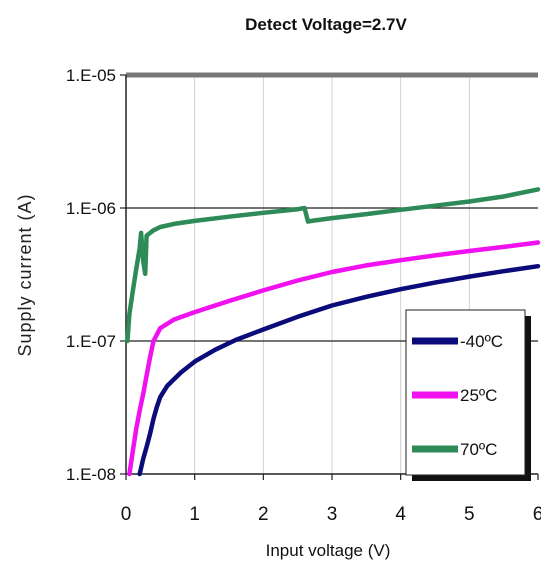 The image size is (541, 567). I want to click on x-tick-marks, so click(332, 477).